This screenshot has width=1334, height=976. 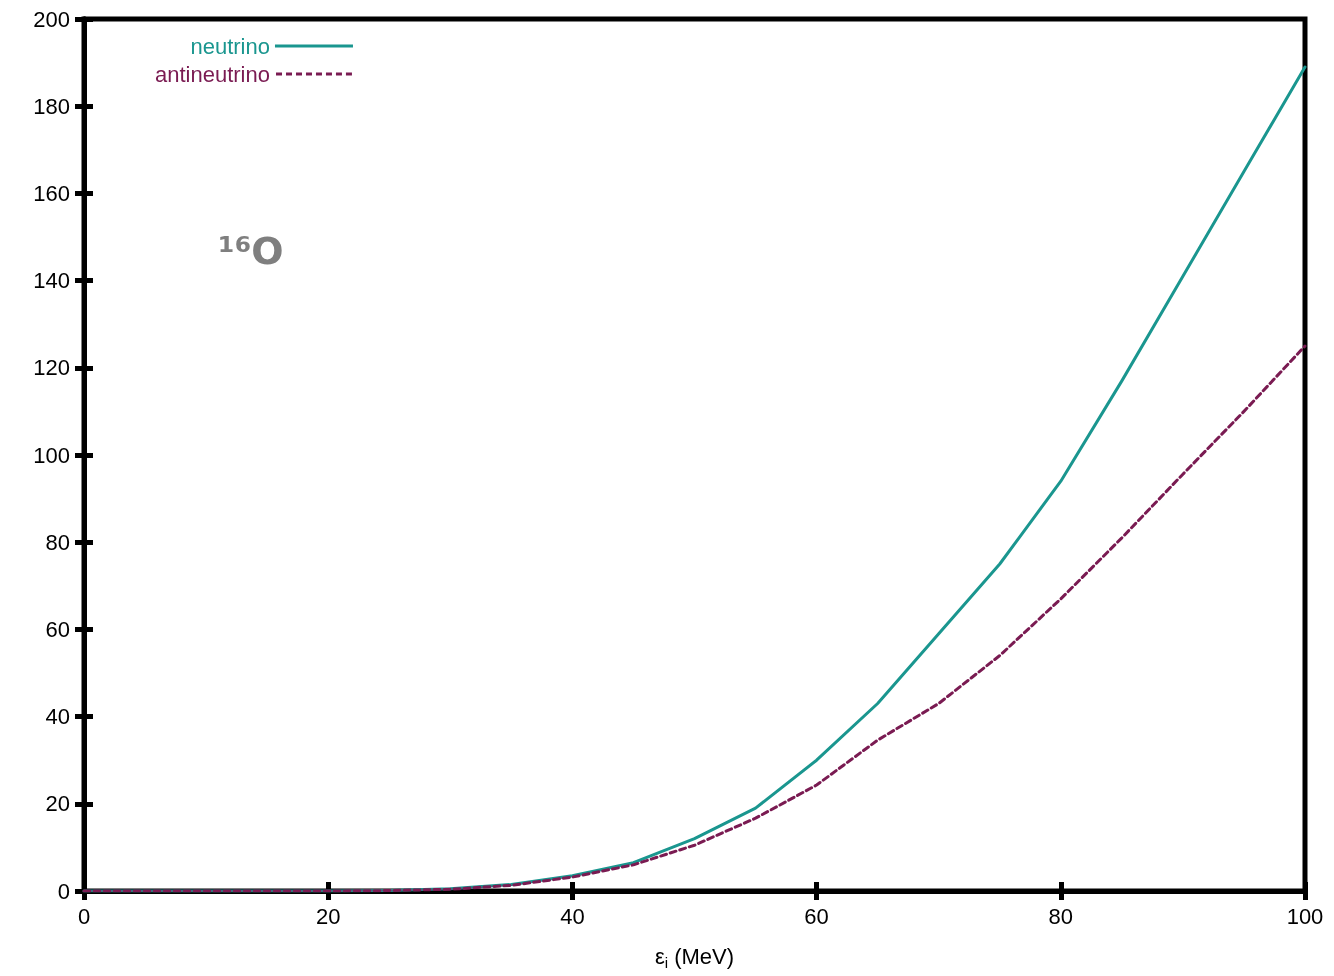 What do you see at coordinates (51, 368) in the screenshot?
I see `y-tick-label: 120` at bounding box center [51, 368].